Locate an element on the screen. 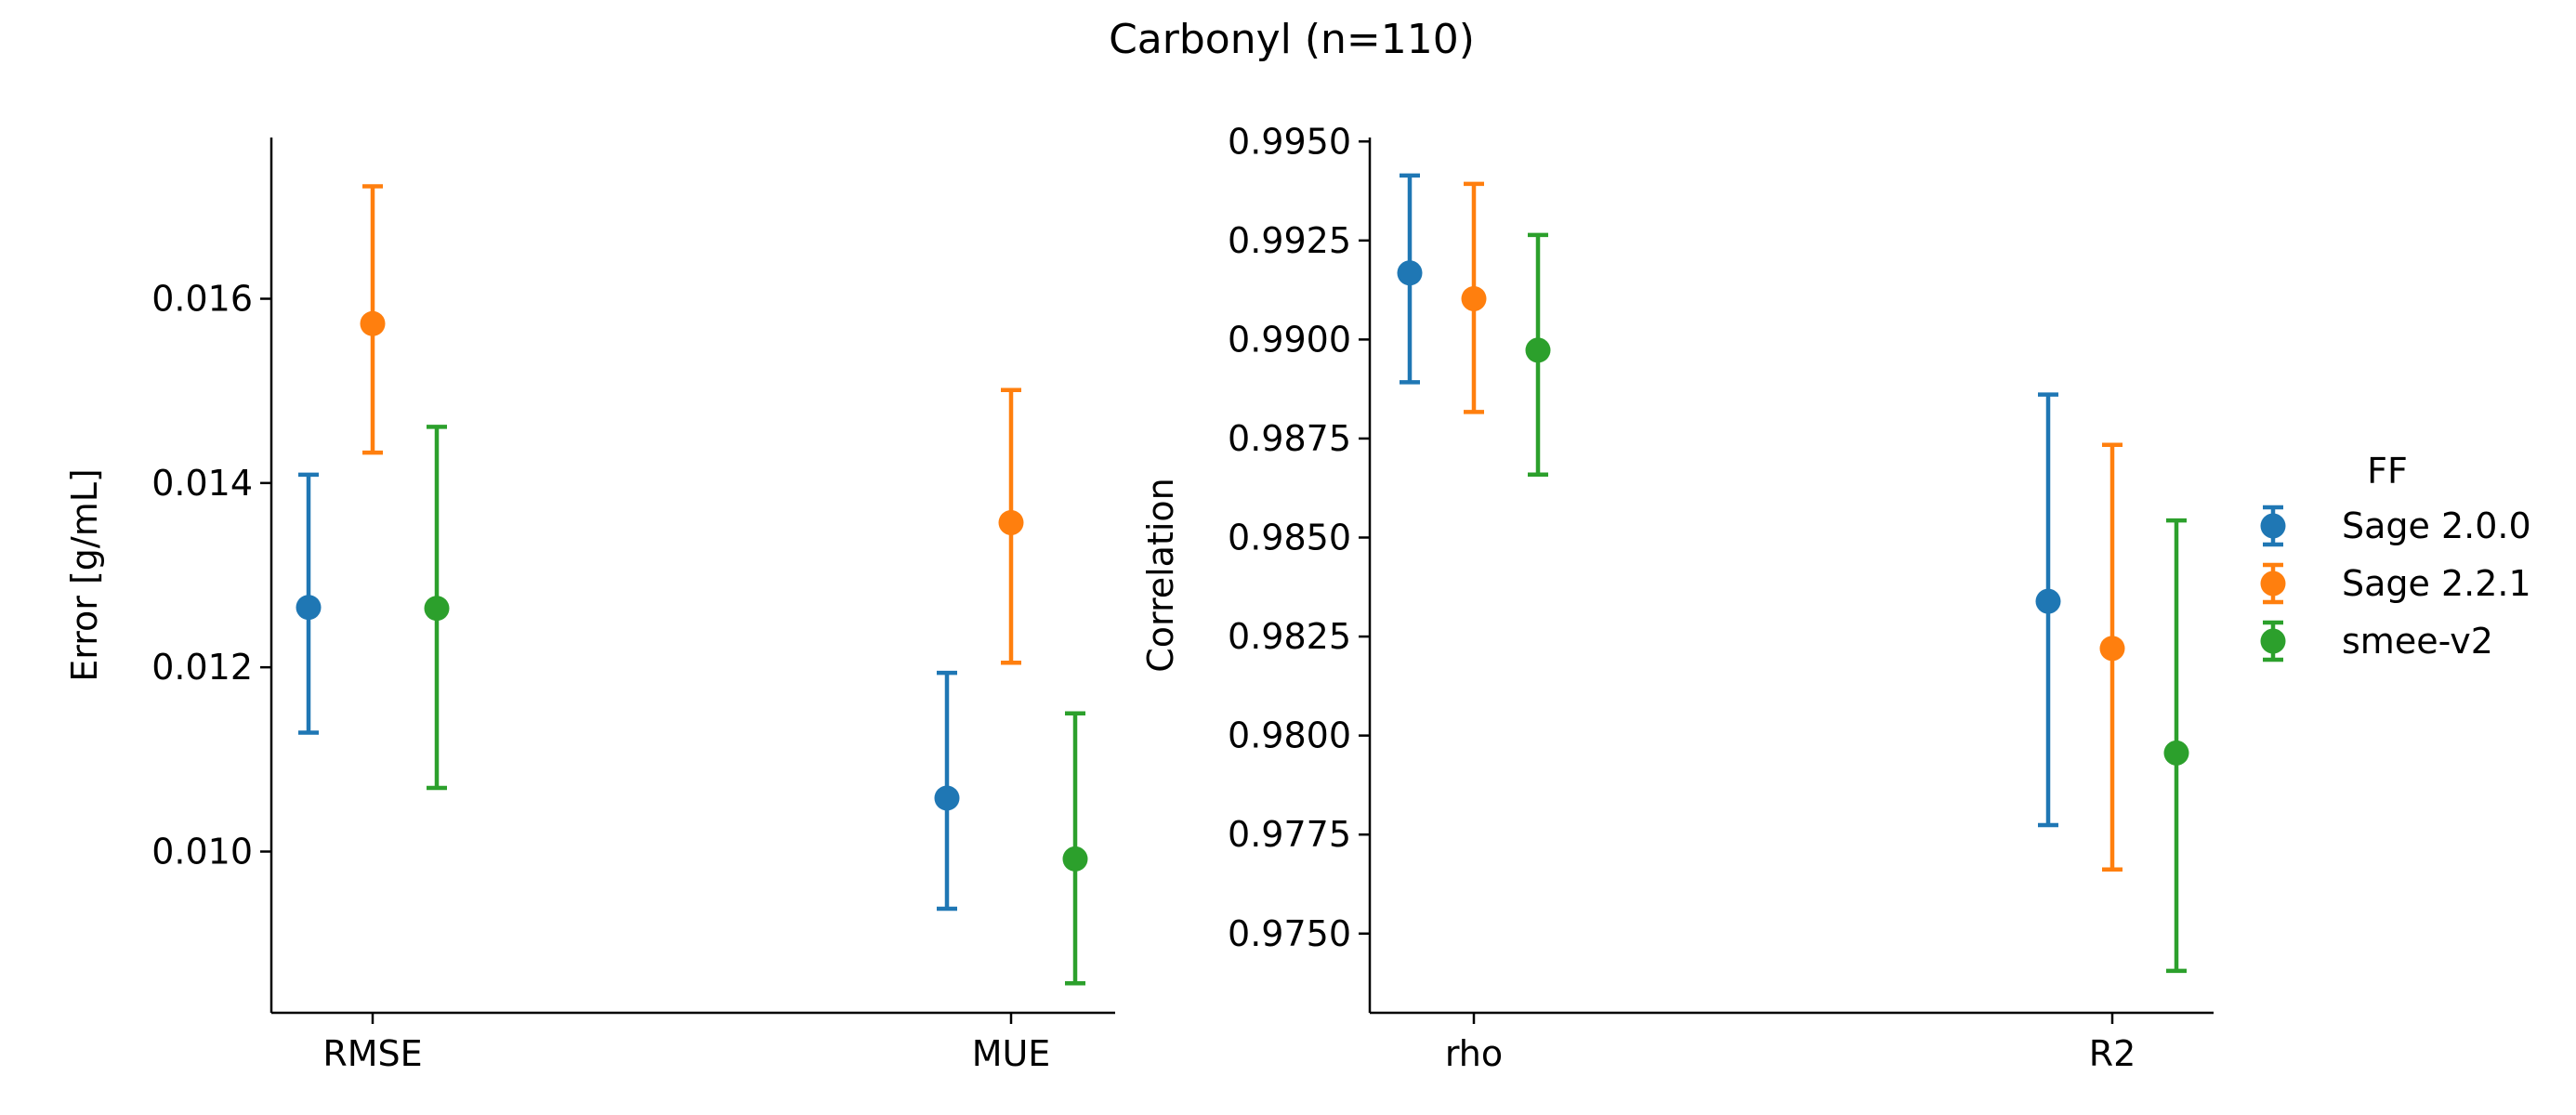 The image size is (2576, 1115). legend-entry-sage-2-2-1: Sage 2.2.1 is located at coordinates (2395, 583).